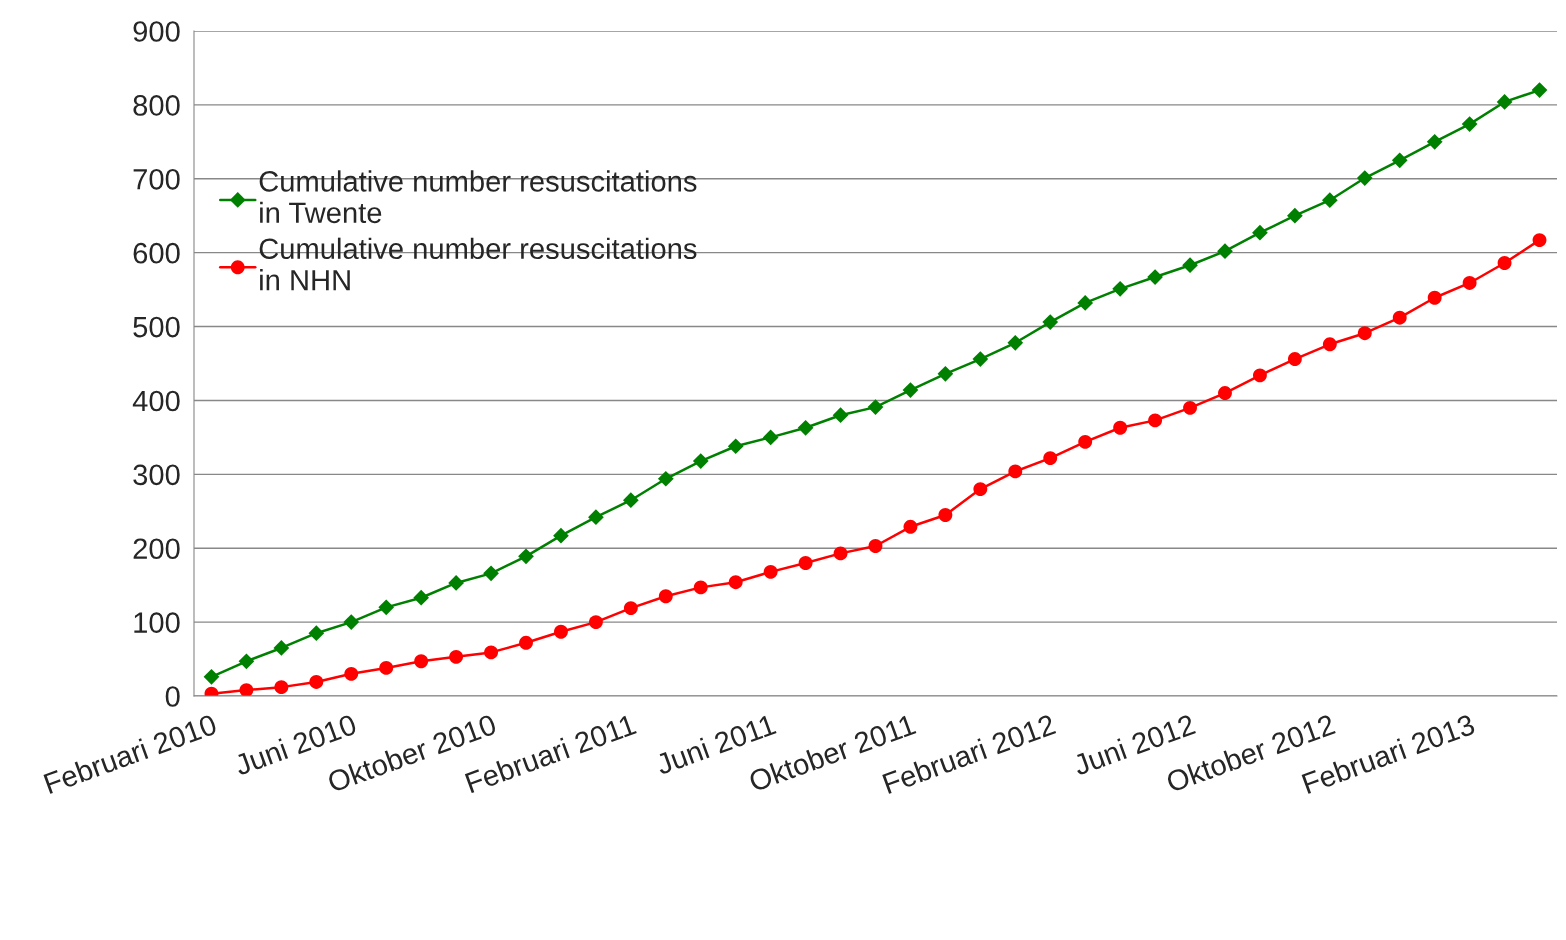 This screenshot has width=1566, height=940. What do you see at coordinates (156, 549) in the screenshot?
I see `y-tick-label: 200` at bounding box center [156, 549].